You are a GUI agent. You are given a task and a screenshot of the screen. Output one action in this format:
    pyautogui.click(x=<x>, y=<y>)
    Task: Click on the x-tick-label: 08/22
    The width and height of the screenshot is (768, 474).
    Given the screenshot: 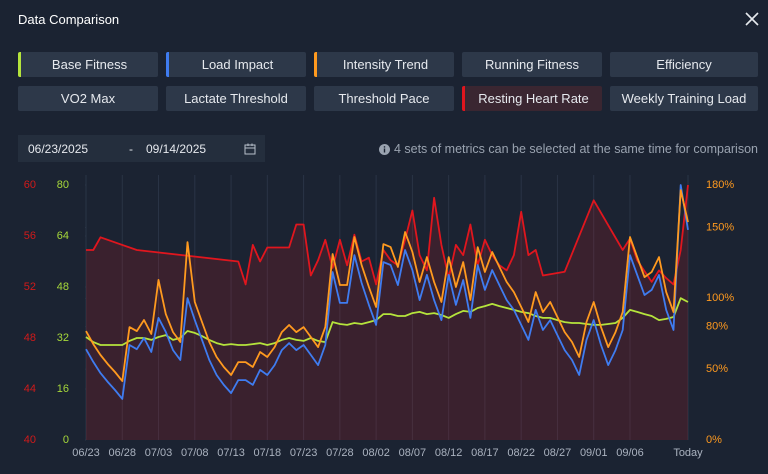 What is the action you would take?
    pyautogui.click(x=521, y=453)
    